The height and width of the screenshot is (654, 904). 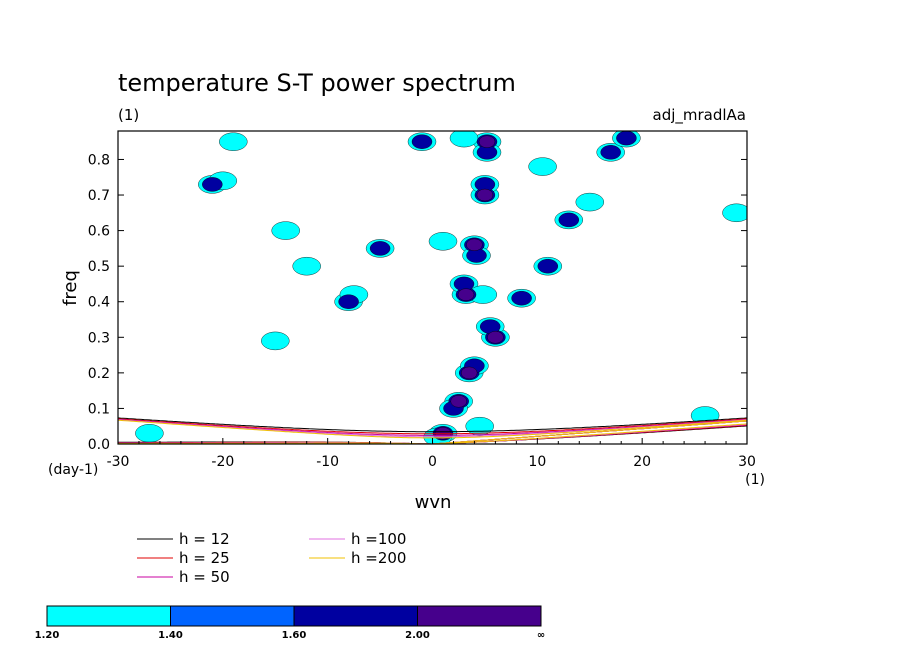 I want to click on x-tick-label: -30, so click(x=118, y=462).